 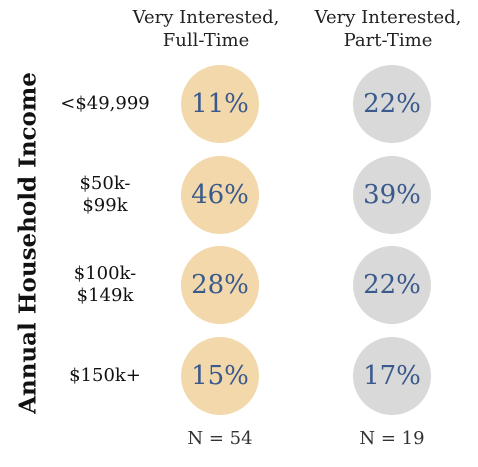 I want to click on bubble-full-time: 11%, so click(x=220, y=104).